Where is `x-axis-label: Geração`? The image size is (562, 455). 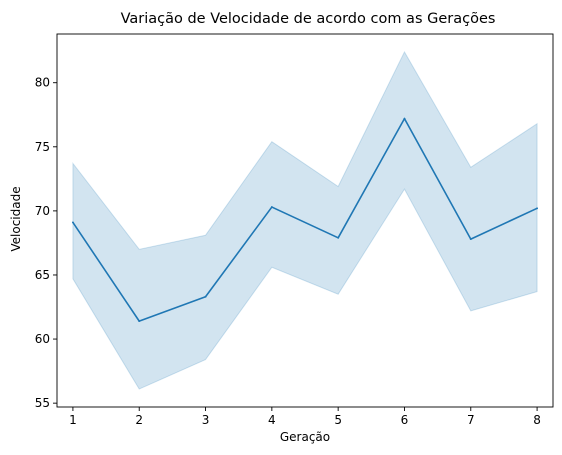
x-axis-label: Geração is located at coordinates (305, 437).